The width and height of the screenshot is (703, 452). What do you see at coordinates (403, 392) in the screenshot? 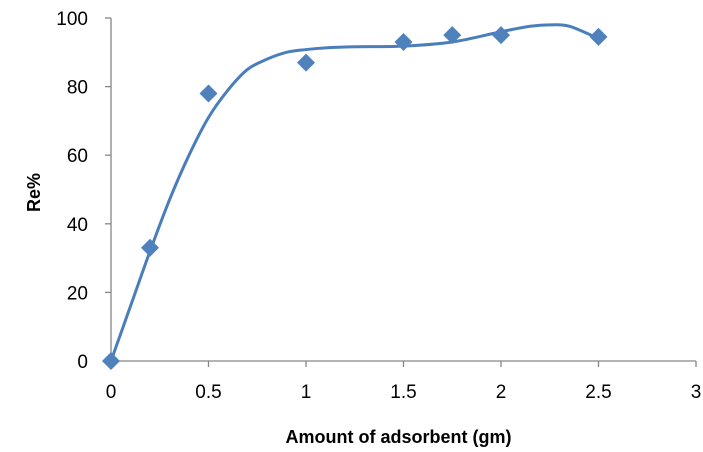
I see `x-tick-label: 1.5` at bounding box center [403, 392].